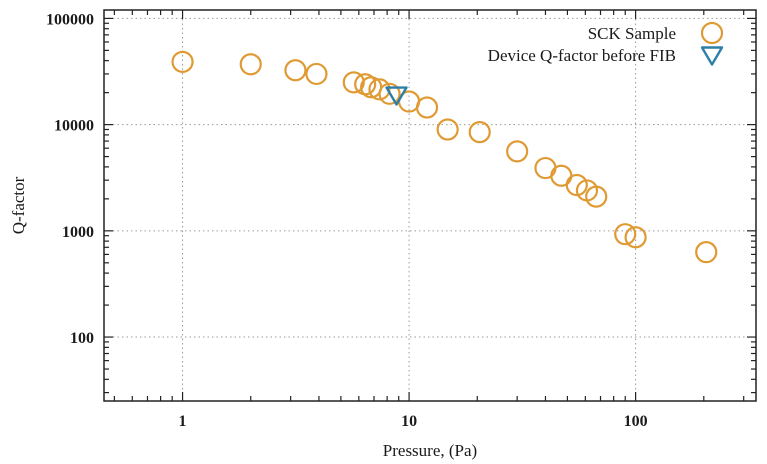 The height and width of the screenshot is (464, 767). Describe the element at coordinates (18, 205) in the screenshot. I see `y-axis-title: Q-factor` at that location.